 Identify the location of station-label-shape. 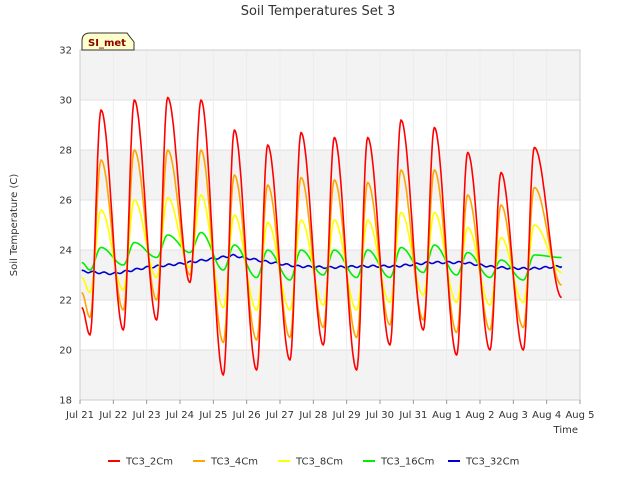
(108, 41).